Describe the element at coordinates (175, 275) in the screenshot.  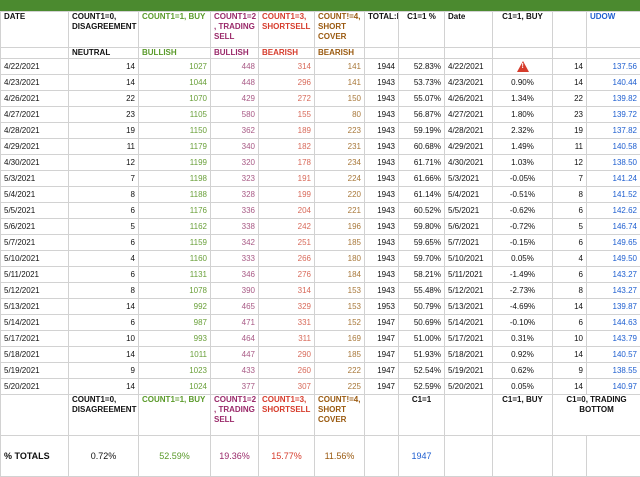
I see `row-buy: 1131` at that location.